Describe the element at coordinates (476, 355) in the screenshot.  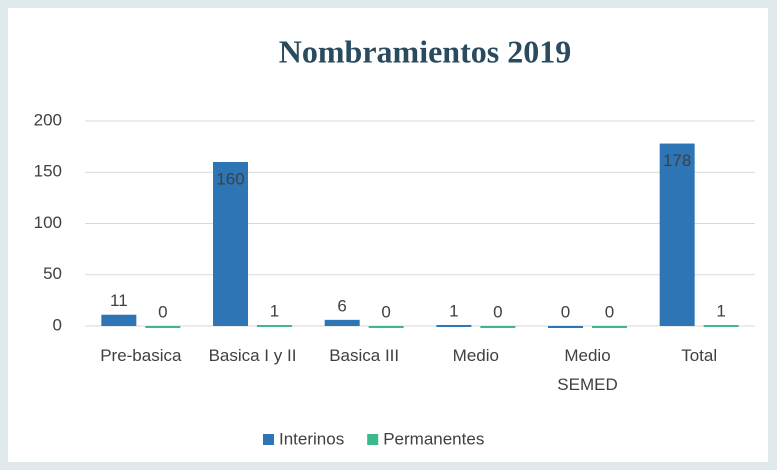
I see `x-tick-label: Medio` at that location.